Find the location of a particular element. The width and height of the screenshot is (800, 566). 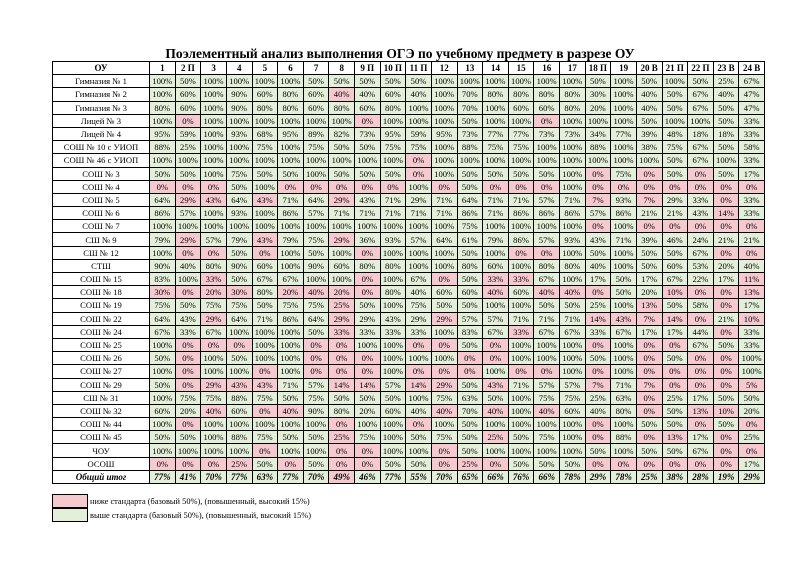

header-column: 6 is located at coordinates (290, 68).